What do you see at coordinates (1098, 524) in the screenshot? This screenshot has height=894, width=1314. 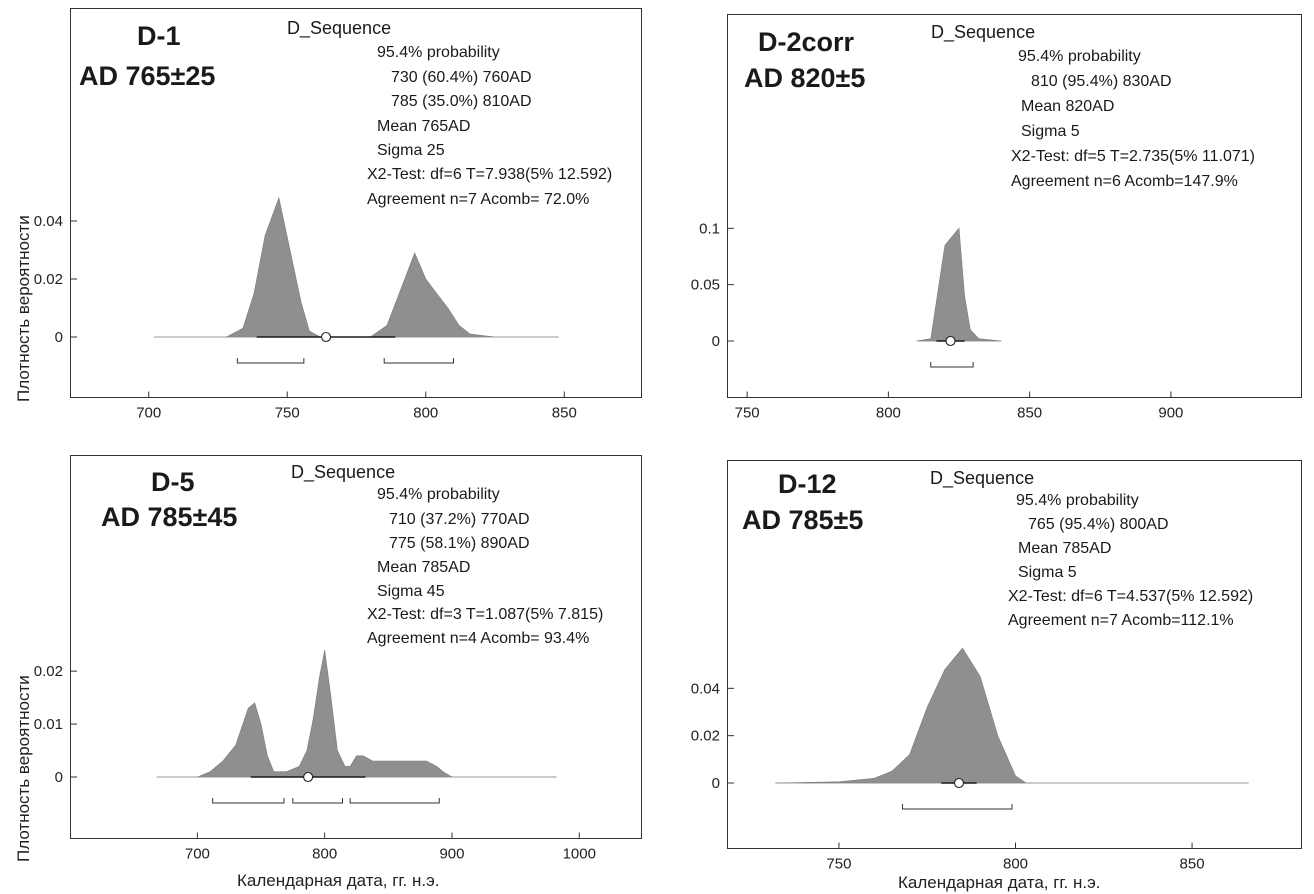 I see `range-line: 765 (95.4%) 800AD` at bounding box center [1098, 524].